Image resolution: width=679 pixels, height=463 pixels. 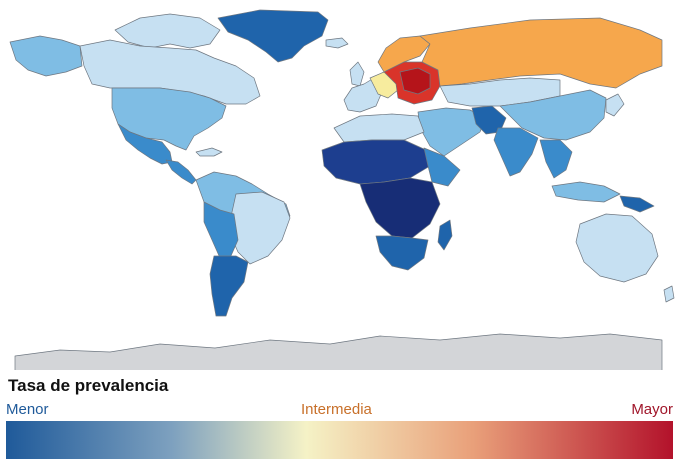 What do you see at coordinates (402, 253) in the screenshot?
I see `region-southern-africa` at bounding box center [402, 253].